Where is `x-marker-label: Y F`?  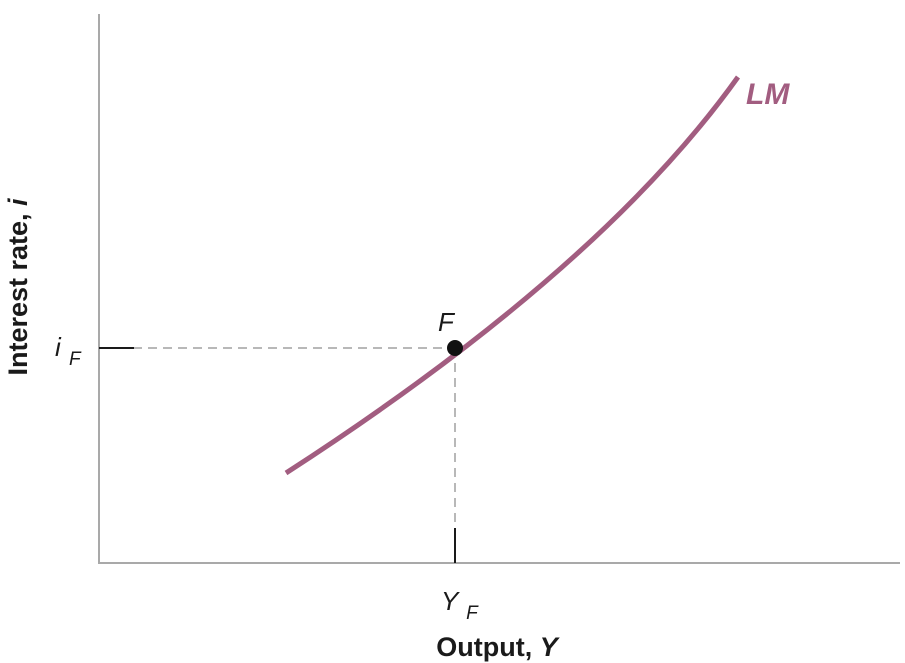
x-marker-label: Y F is located at coordinates (460, 605).